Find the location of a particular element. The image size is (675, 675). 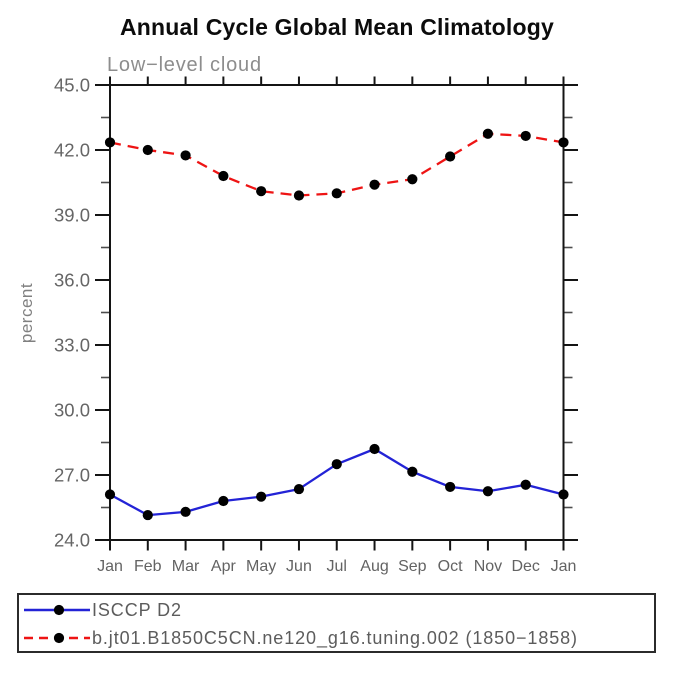

svg-text: Mar is located at coordinates (186, 566).